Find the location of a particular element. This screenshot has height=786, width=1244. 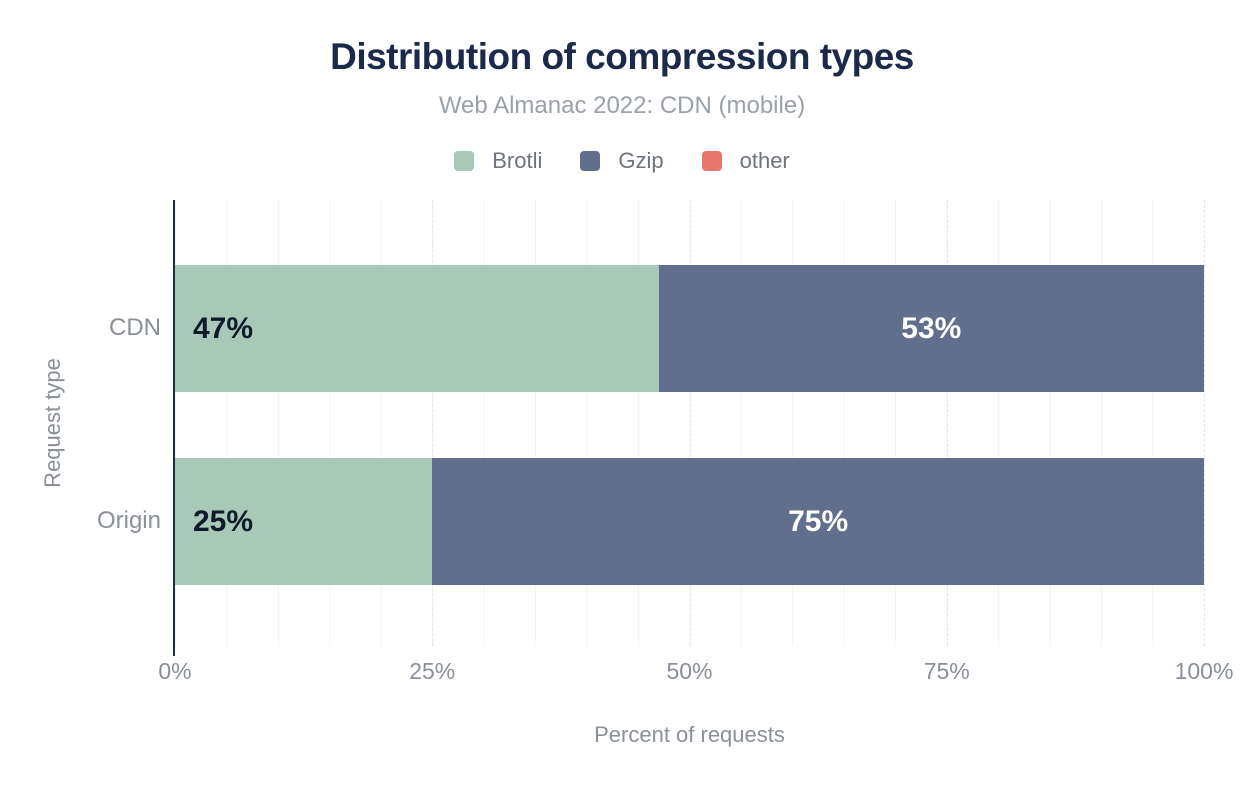

legend: Brotli Gzip other is located at coordinates (622, 161).